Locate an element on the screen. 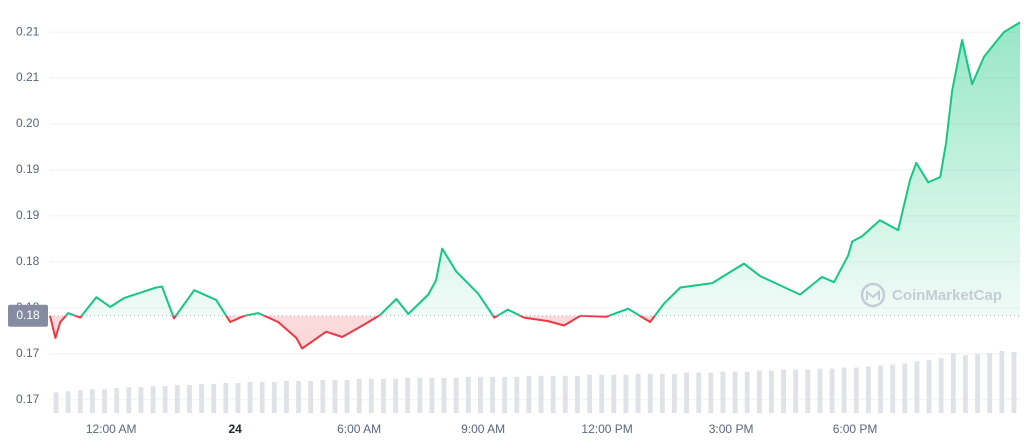  x-tick-label: 12:00 AM is located at coordinates (111, 429).